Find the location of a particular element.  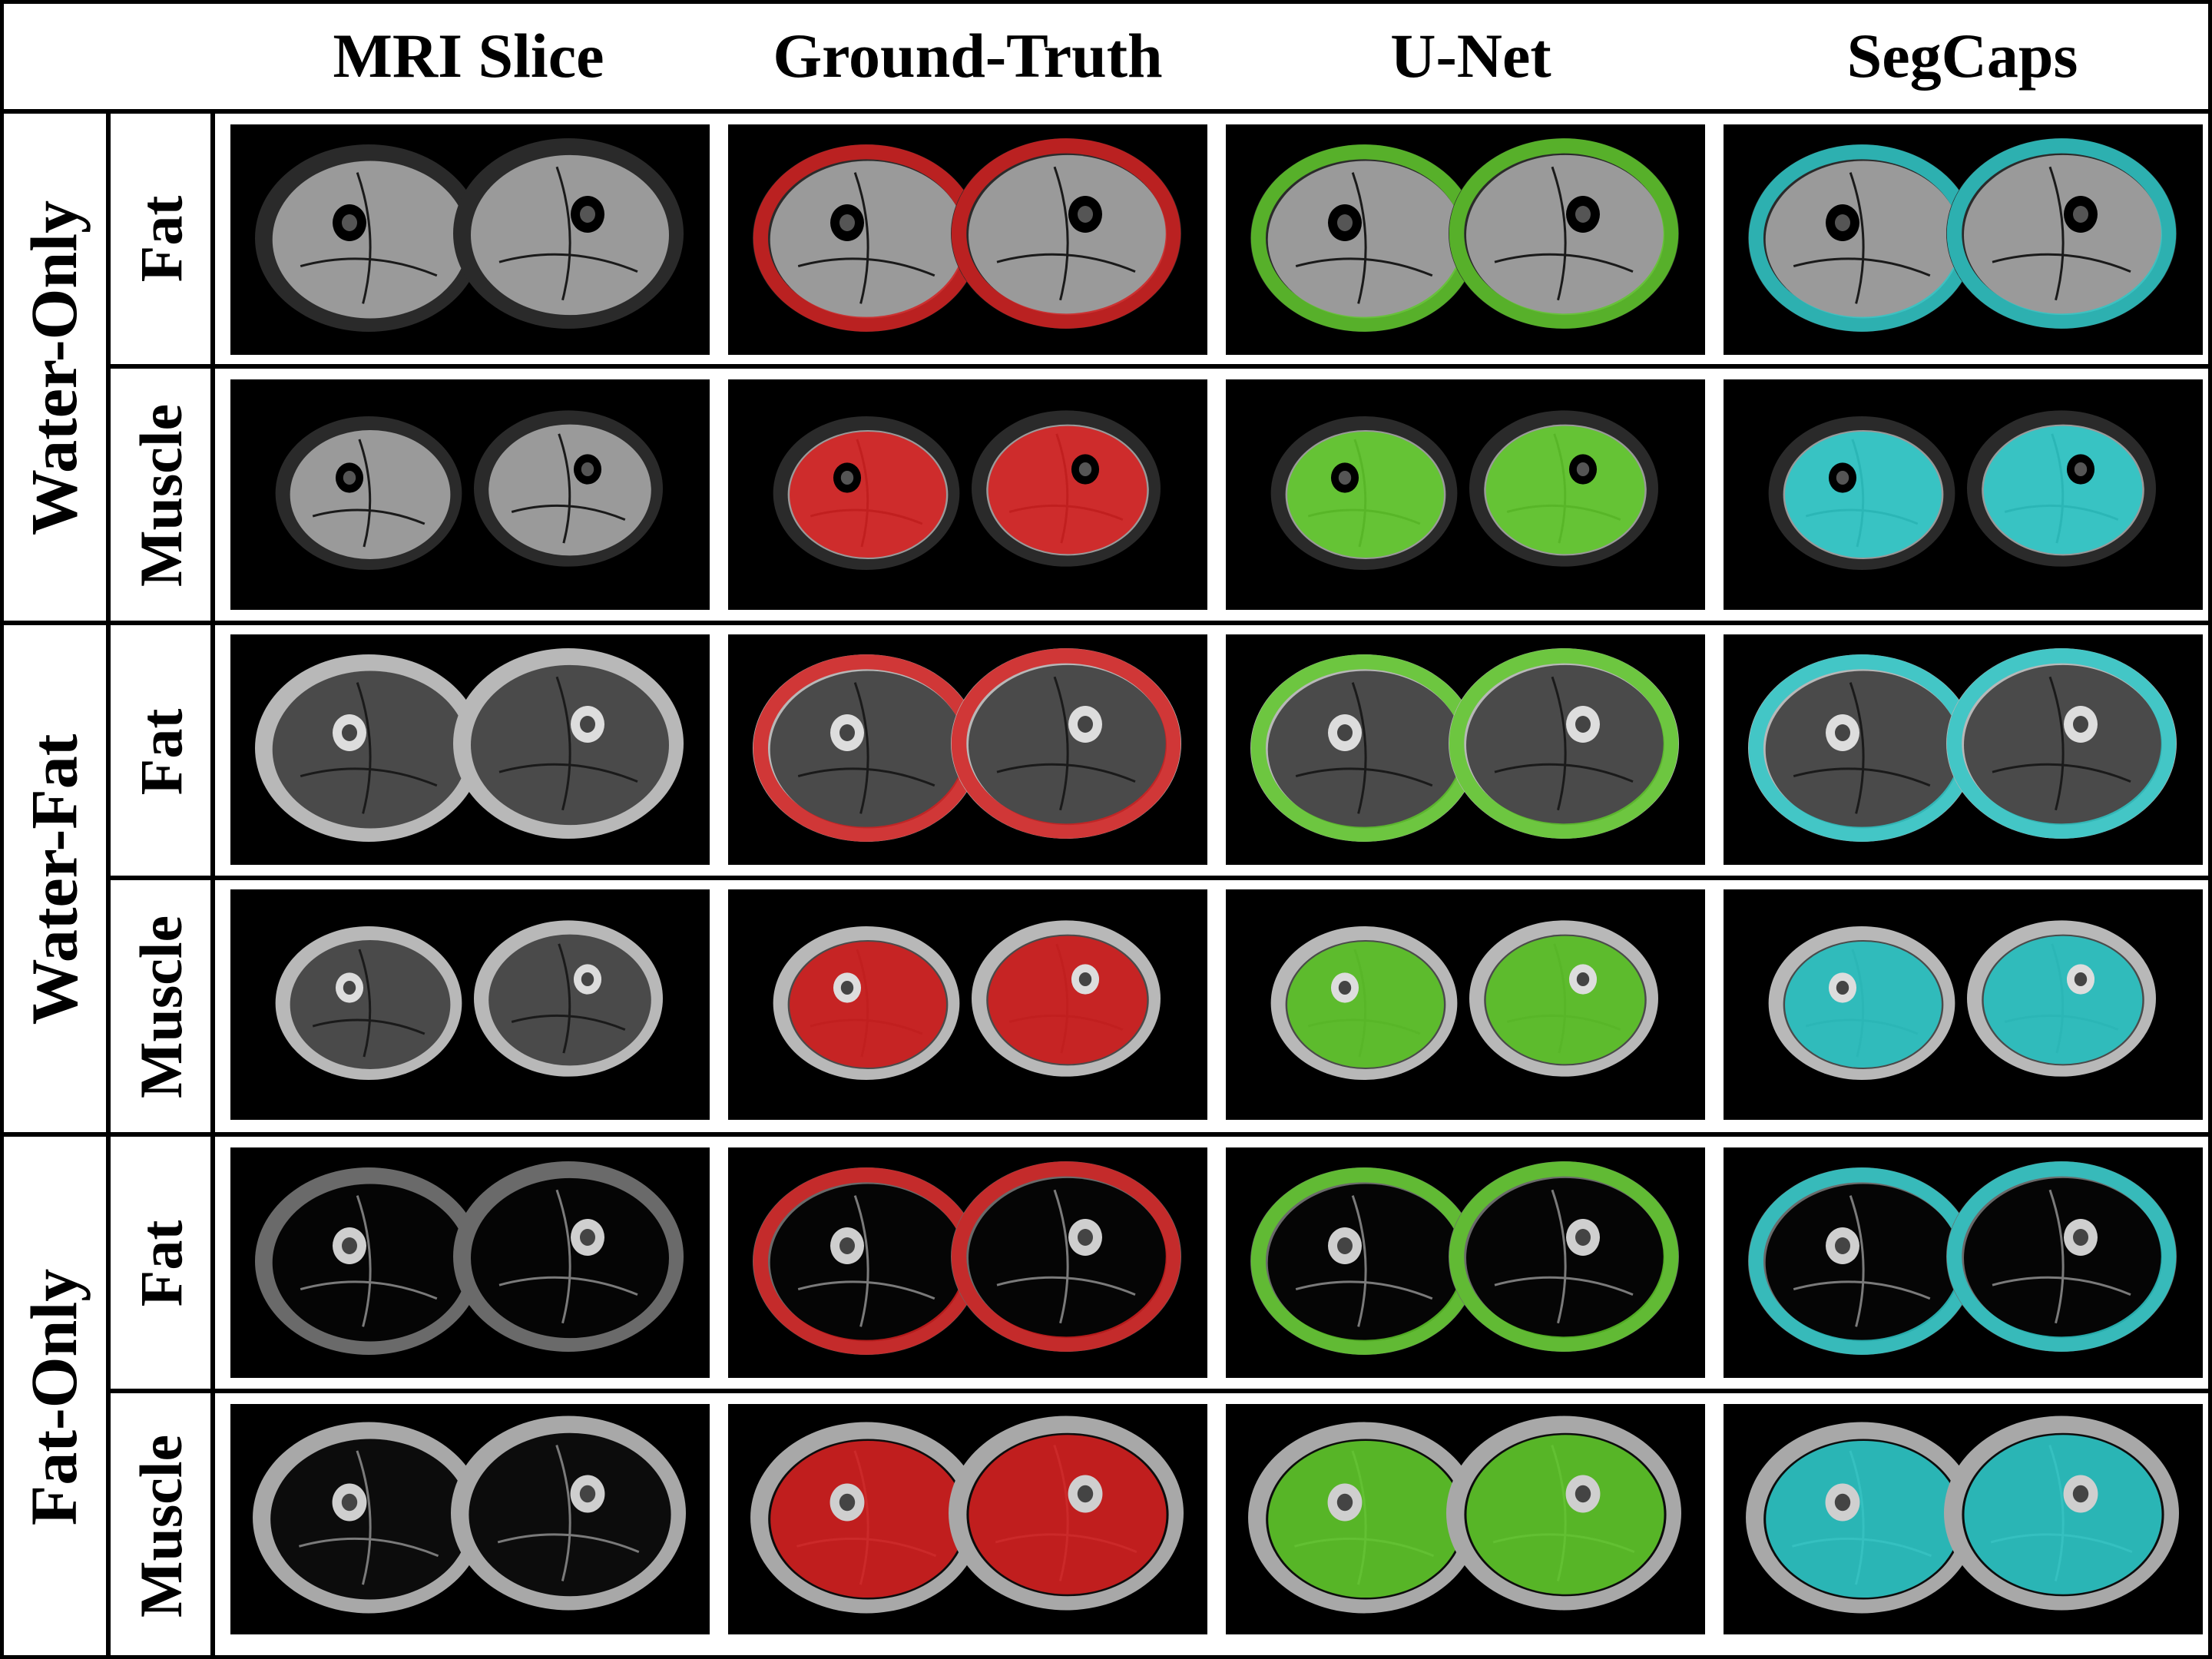

header-divider is located at coordinates (1106, 111).